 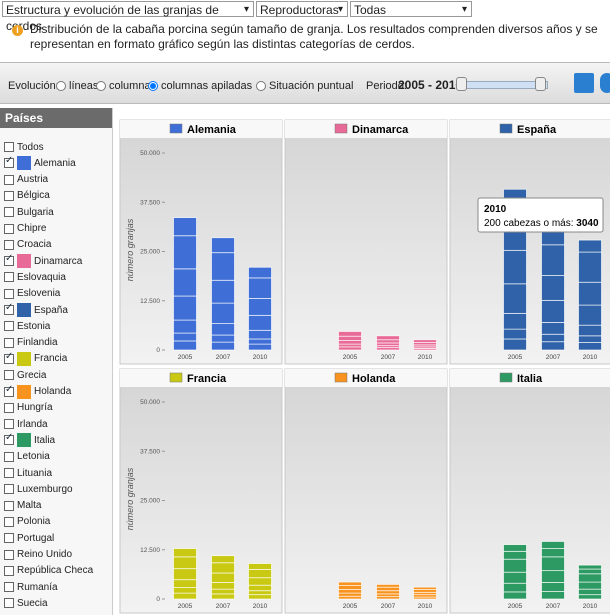 I want to click on country-item: República Checa, so click(x=48, y=571).